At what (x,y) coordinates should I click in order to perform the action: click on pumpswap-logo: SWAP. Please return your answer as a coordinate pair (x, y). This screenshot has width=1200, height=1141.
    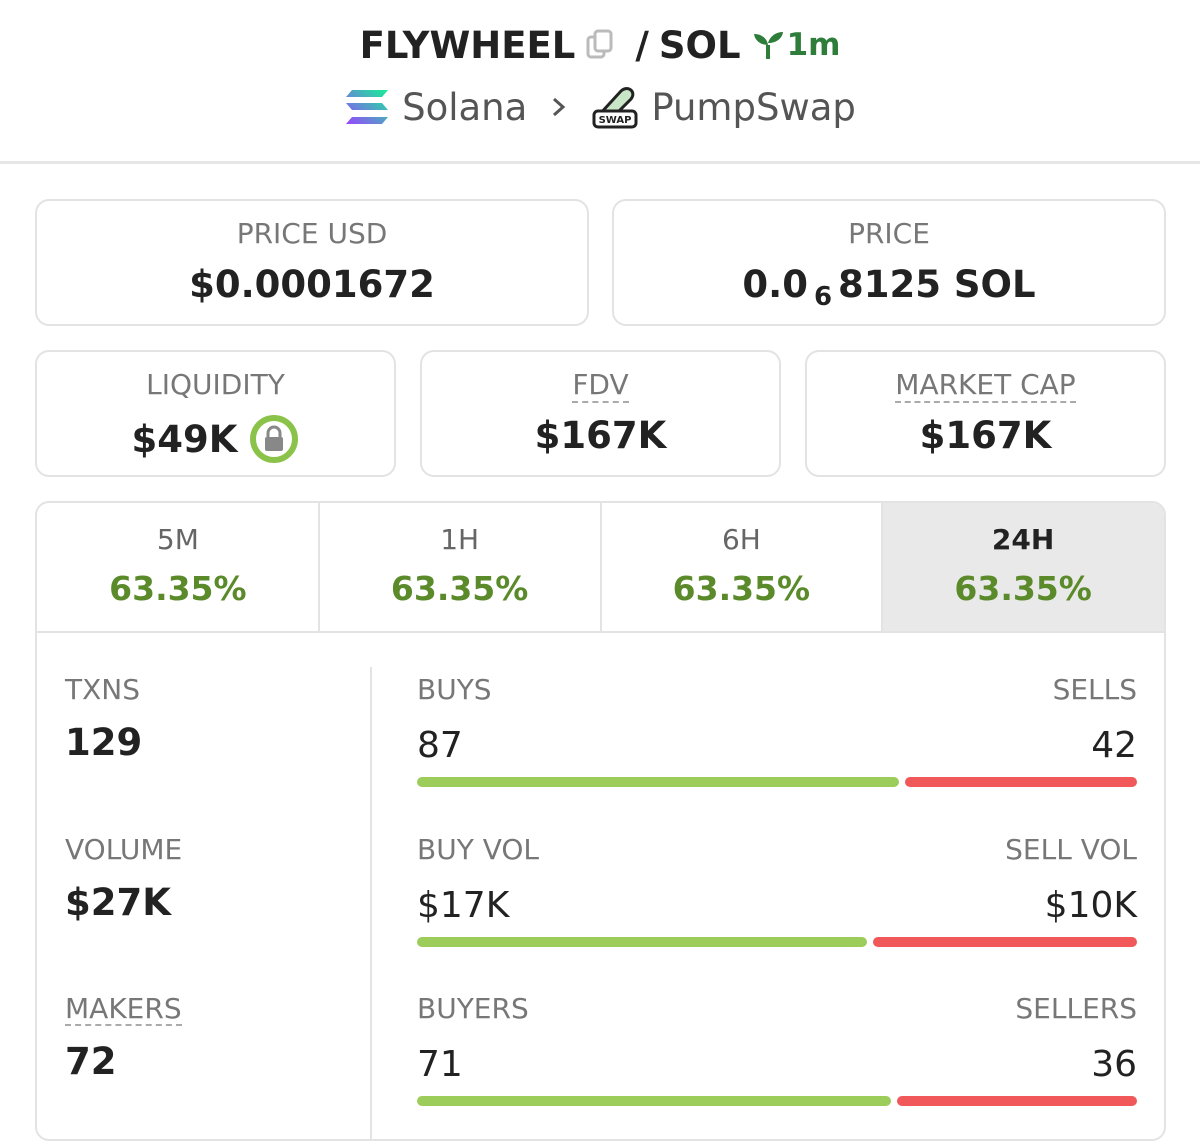
    Looking at the image, I should click on (615, 108).